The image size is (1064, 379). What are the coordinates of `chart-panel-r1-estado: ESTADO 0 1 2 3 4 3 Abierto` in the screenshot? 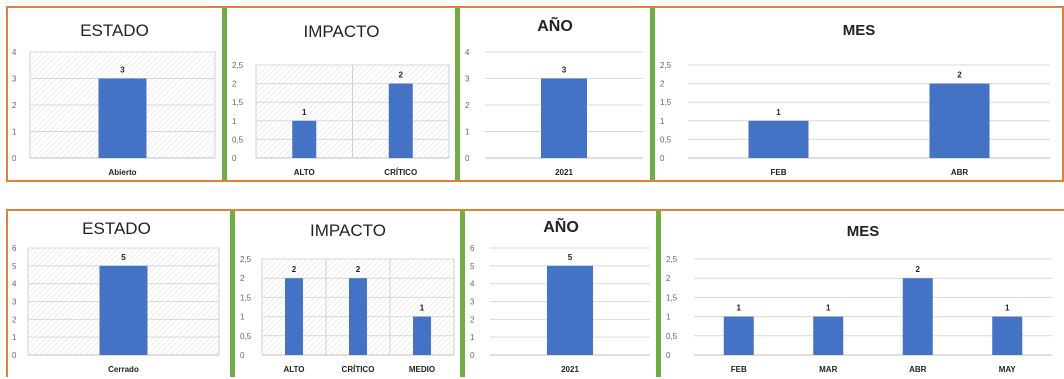 It's located at (114, 94).